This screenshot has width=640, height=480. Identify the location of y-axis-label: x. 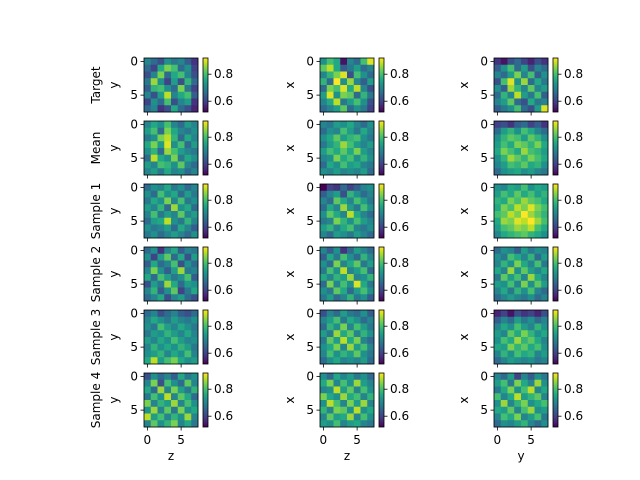
(290, 147).